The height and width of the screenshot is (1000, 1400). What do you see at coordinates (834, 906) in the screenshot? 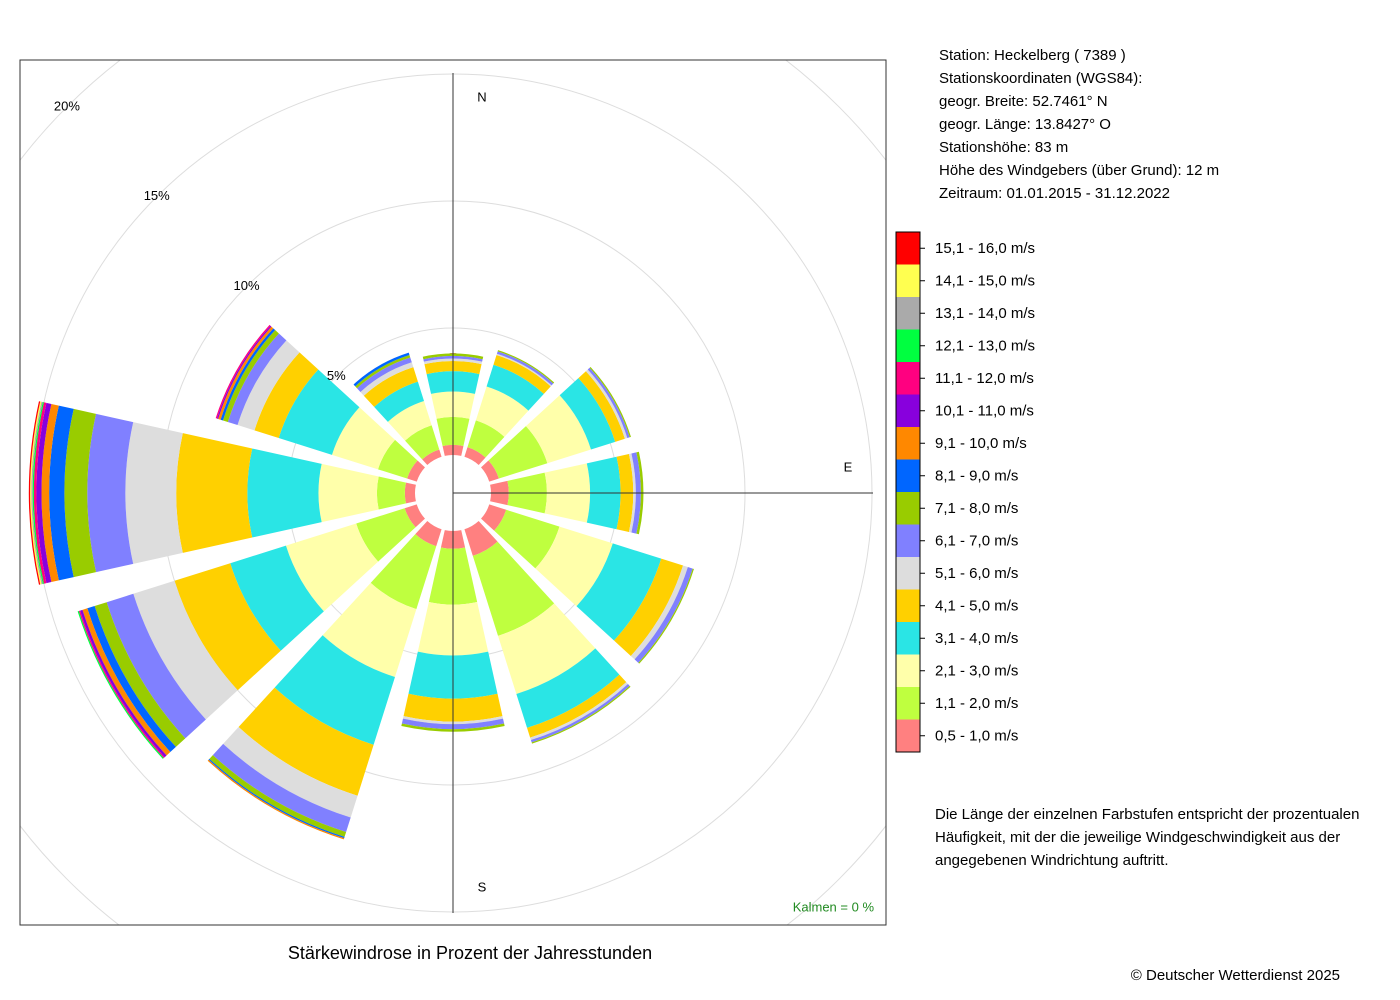
I see `calm-text: Kalmen = 0 %` at bounding box center [834, 906].